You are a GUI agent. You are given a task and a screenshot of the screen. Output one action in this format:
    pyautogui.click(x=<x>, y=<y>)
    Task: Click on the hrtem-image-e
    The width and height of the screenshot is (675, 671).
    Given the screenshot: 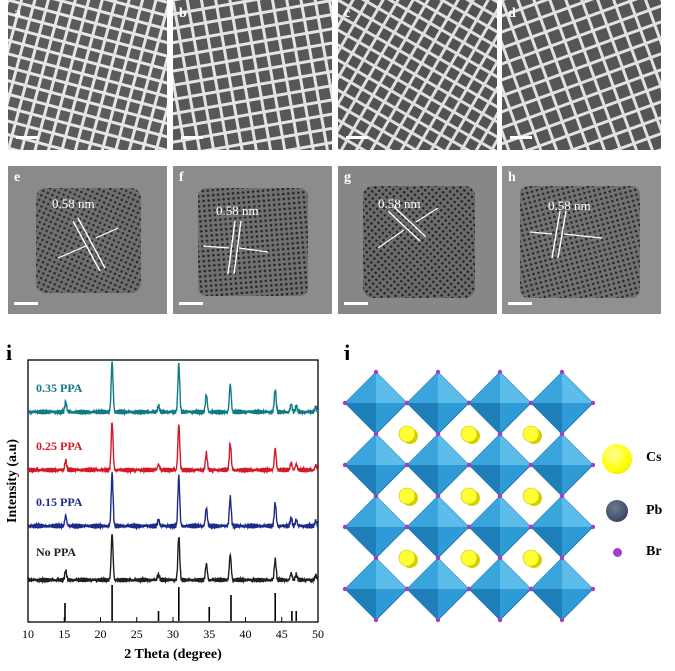 What is the action you would take?
    pyautogui.click(x=87, y=240)
    